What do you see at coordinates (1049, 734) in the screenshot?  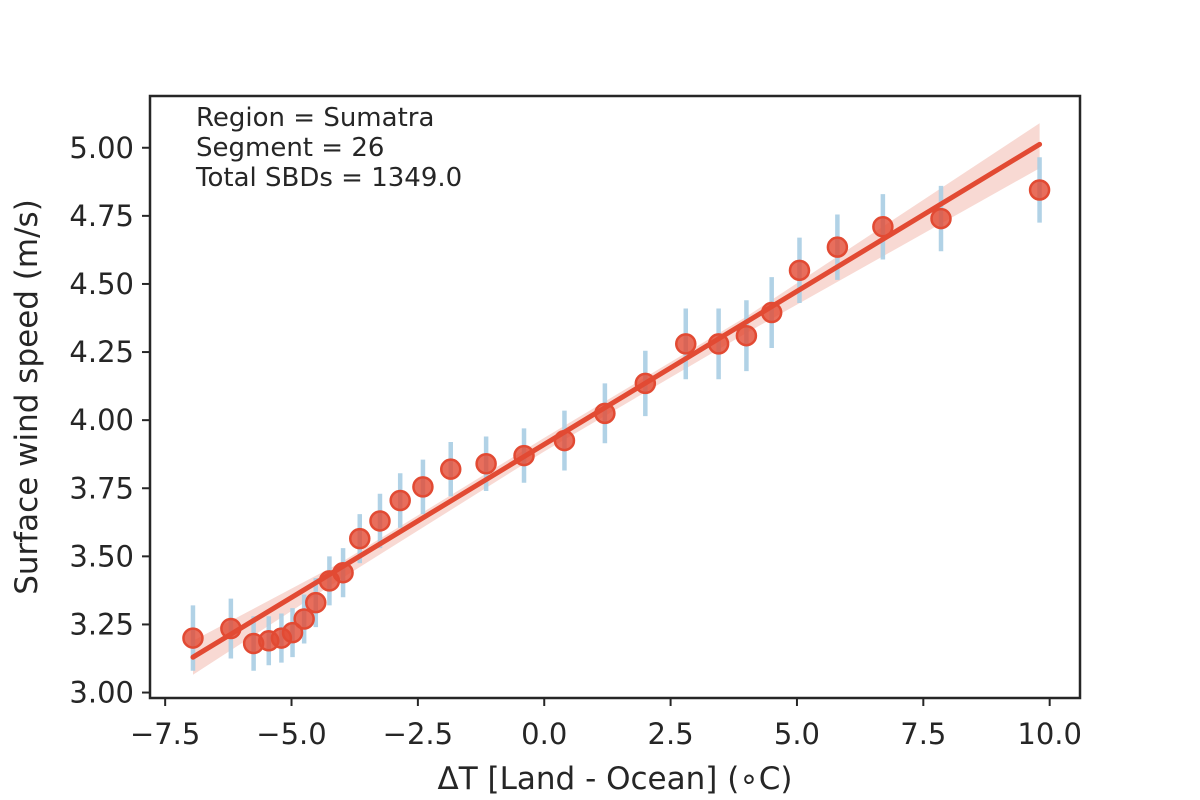 I see `x-tick-label: 10.0` at bounding box center [1049, 734].